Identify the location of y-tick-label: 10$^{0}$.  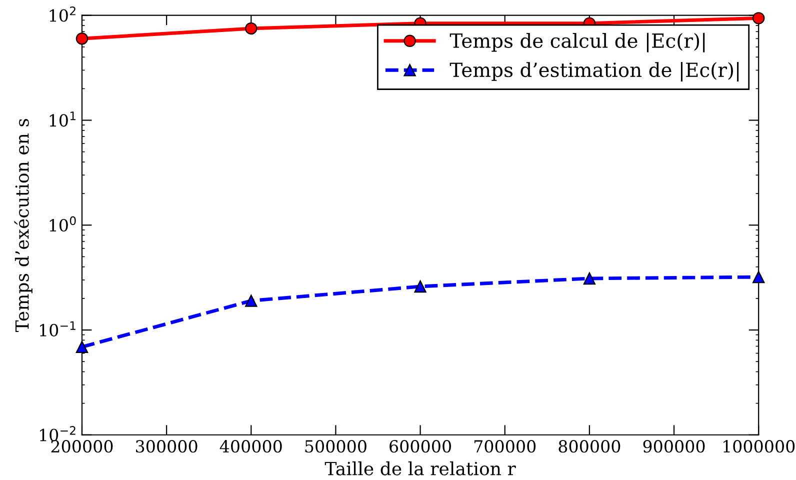
(63, 224).